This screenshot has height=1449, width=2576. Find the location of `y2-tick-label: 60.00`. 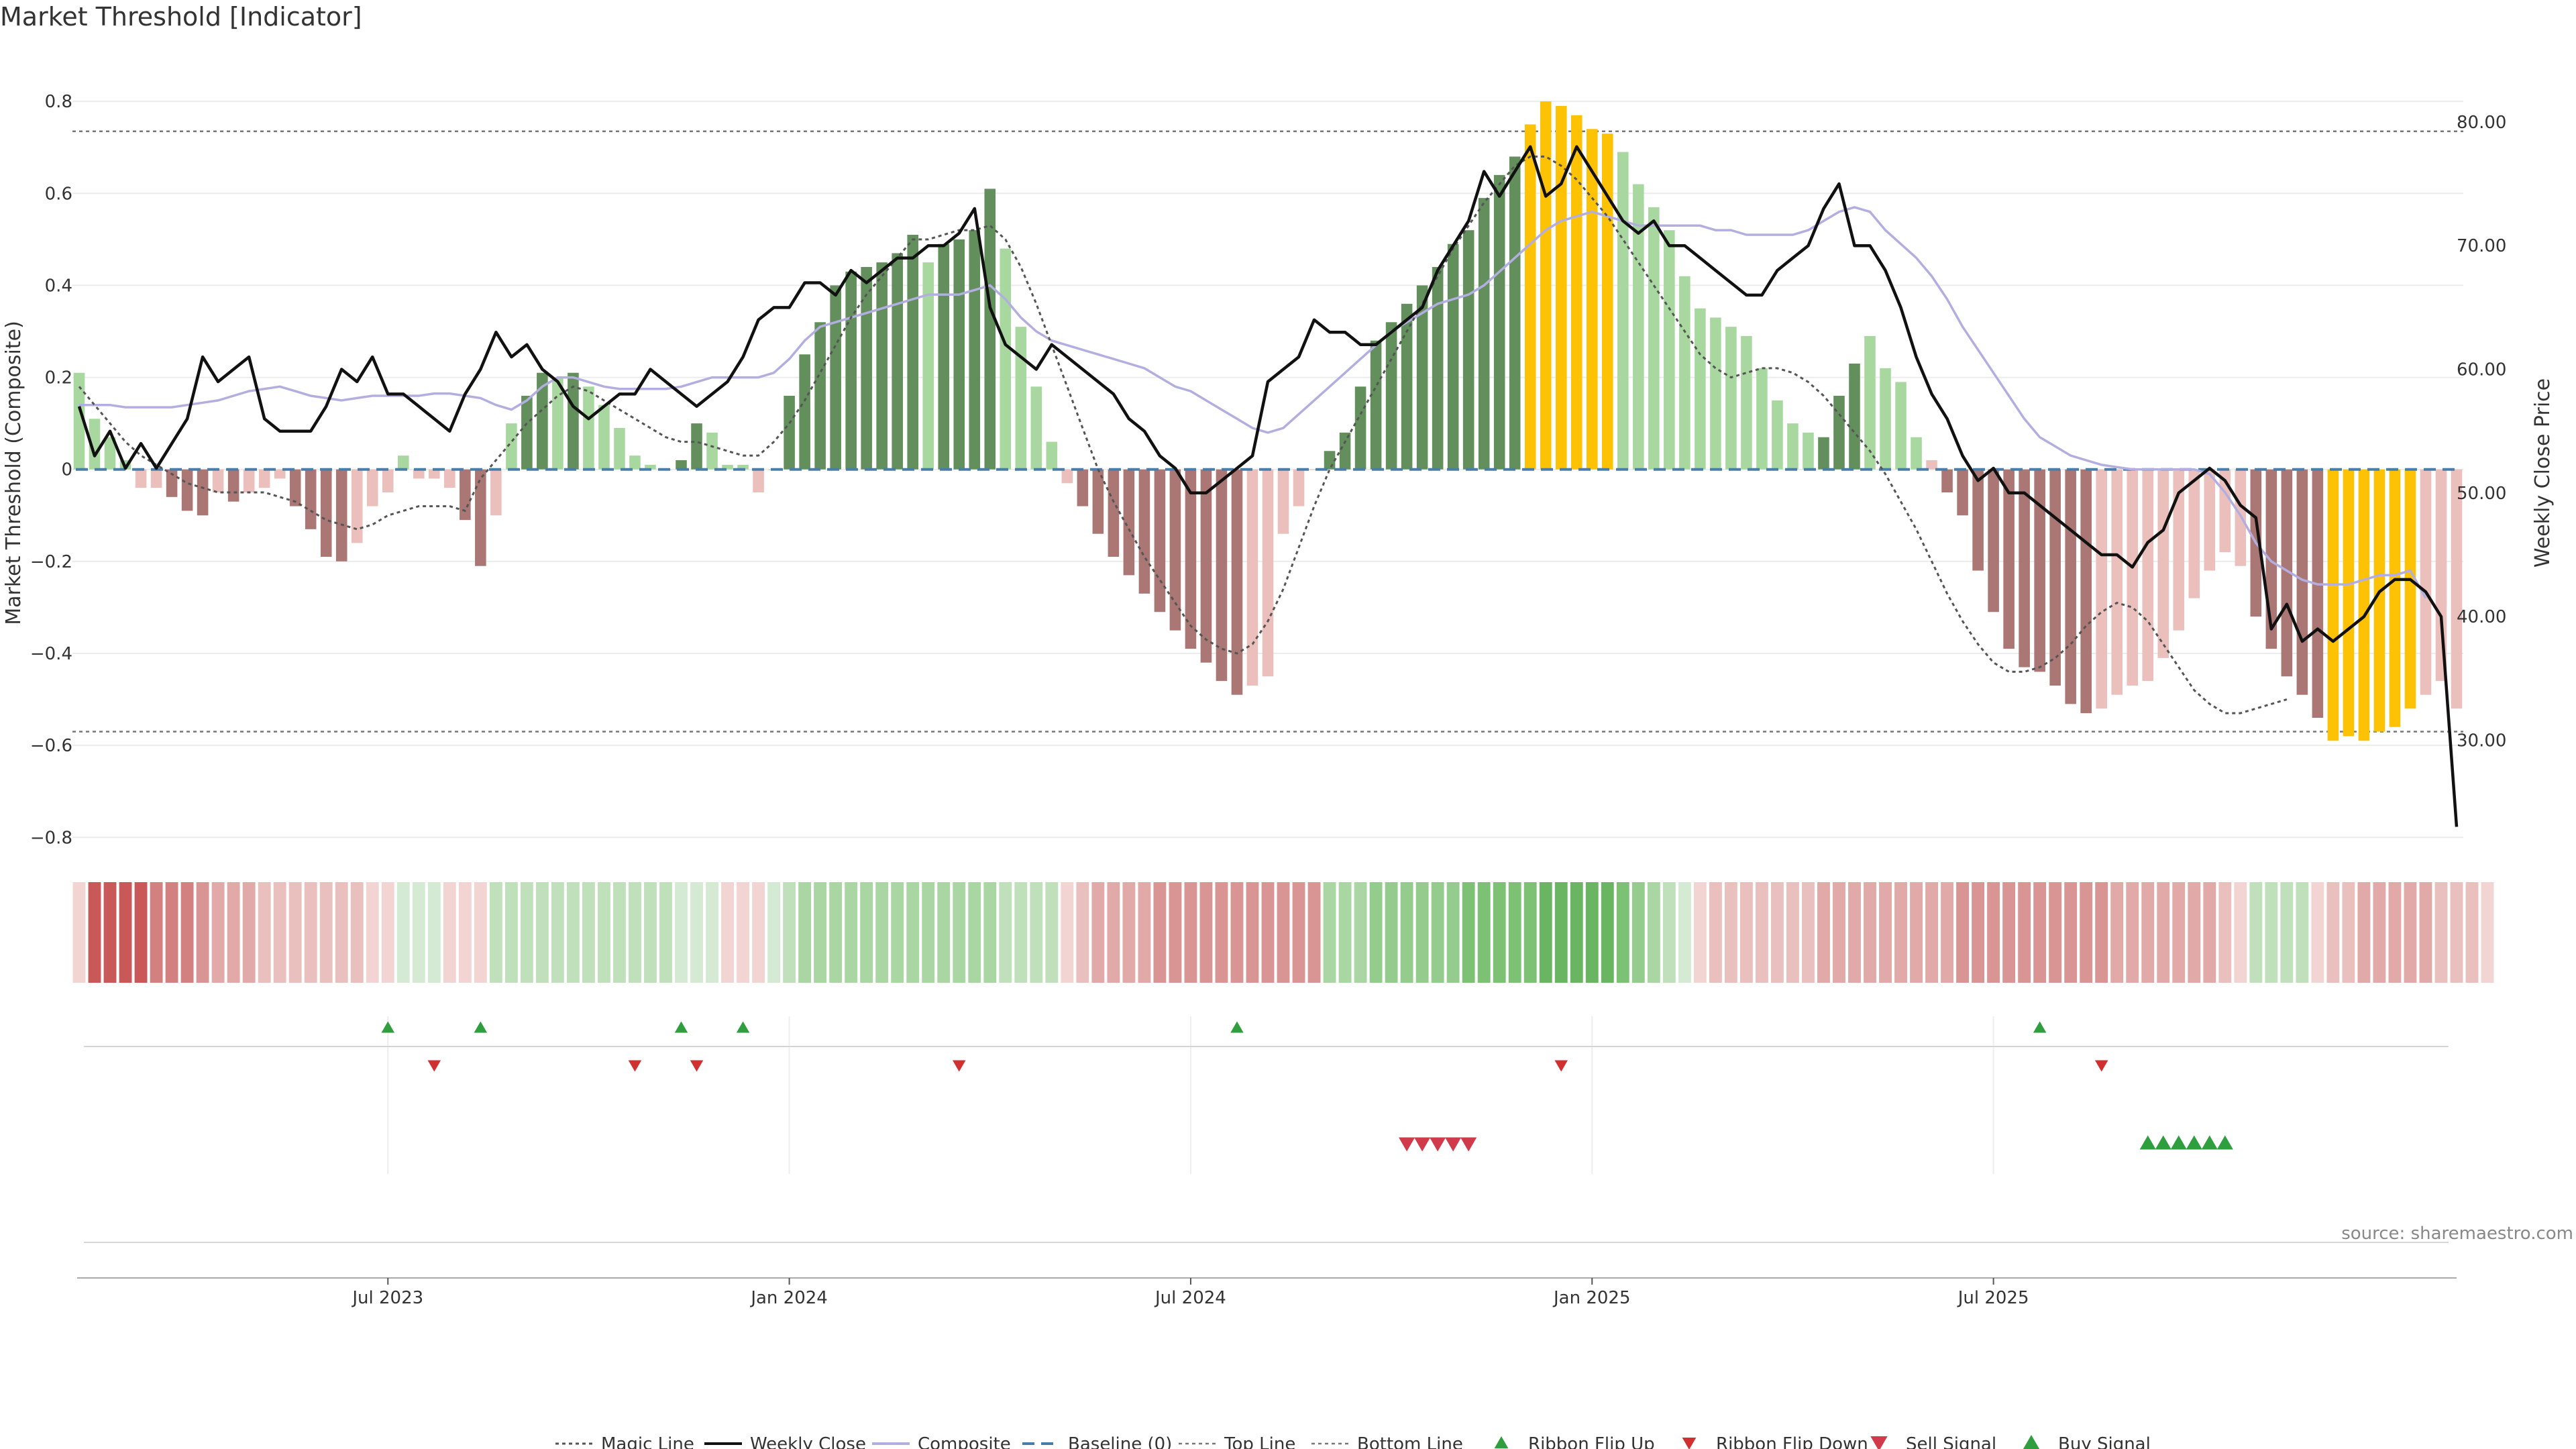

y2-tick-label: 60.00 is located at coordinates (2481, 370).